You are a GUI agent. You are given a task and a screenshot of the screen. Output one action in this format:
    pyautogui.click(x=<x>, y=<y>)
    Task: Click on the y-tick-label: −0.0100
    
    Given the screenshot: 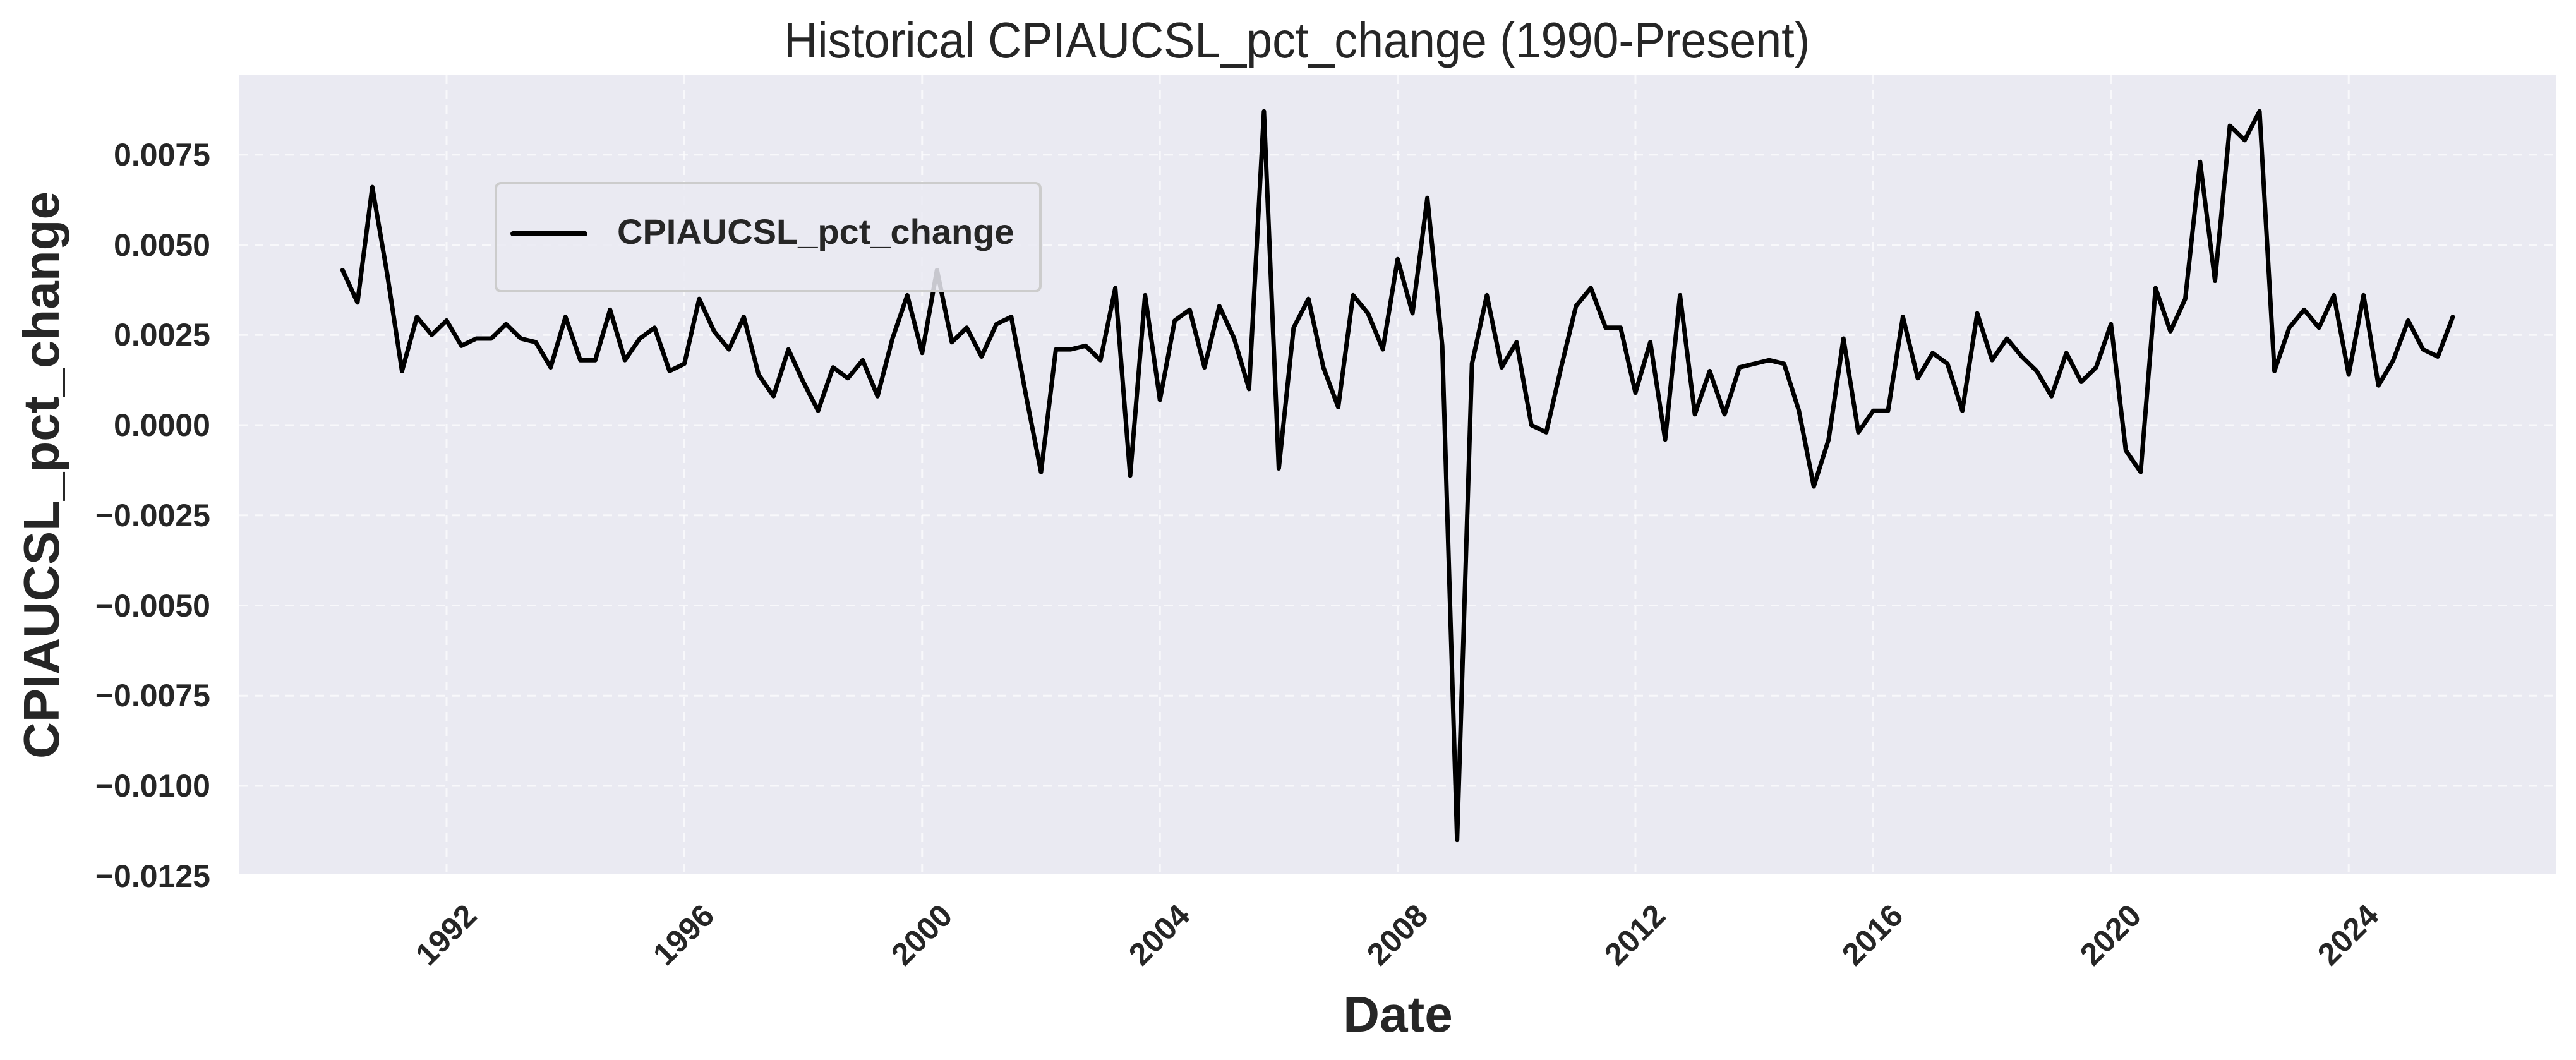 What is the action you would take?
    pyautogui.click(x=152, y=786)
    